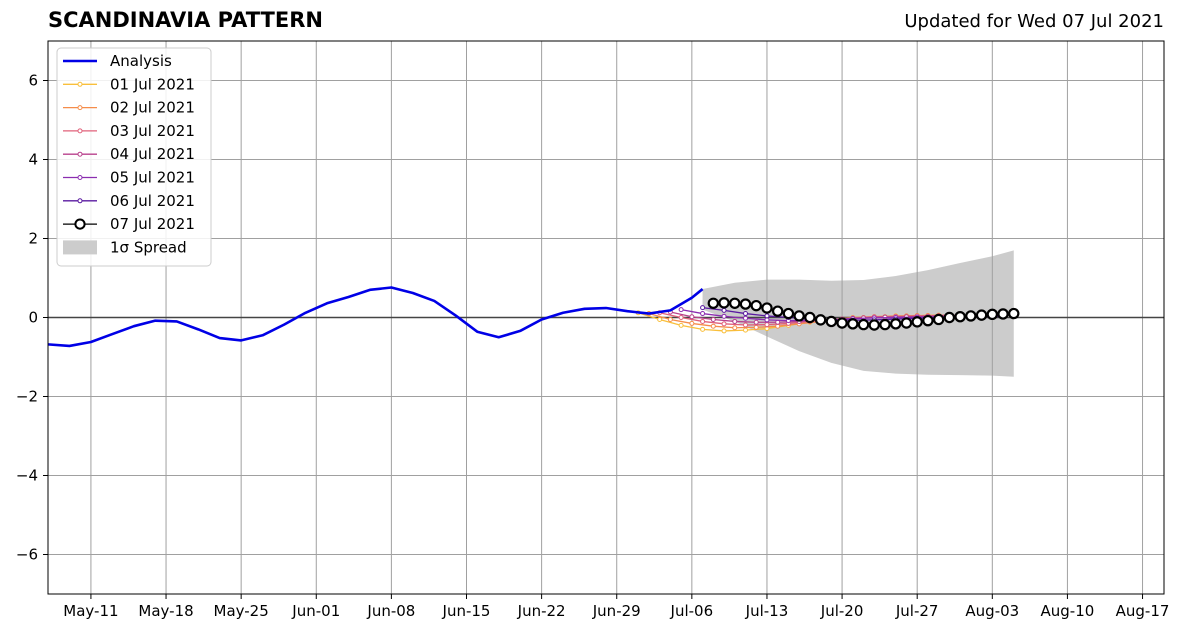  What do you see at coordinates (541, 611) in the screenshot?
I see `x-tick-label: Jun-22` at bounding box center [541, 611].